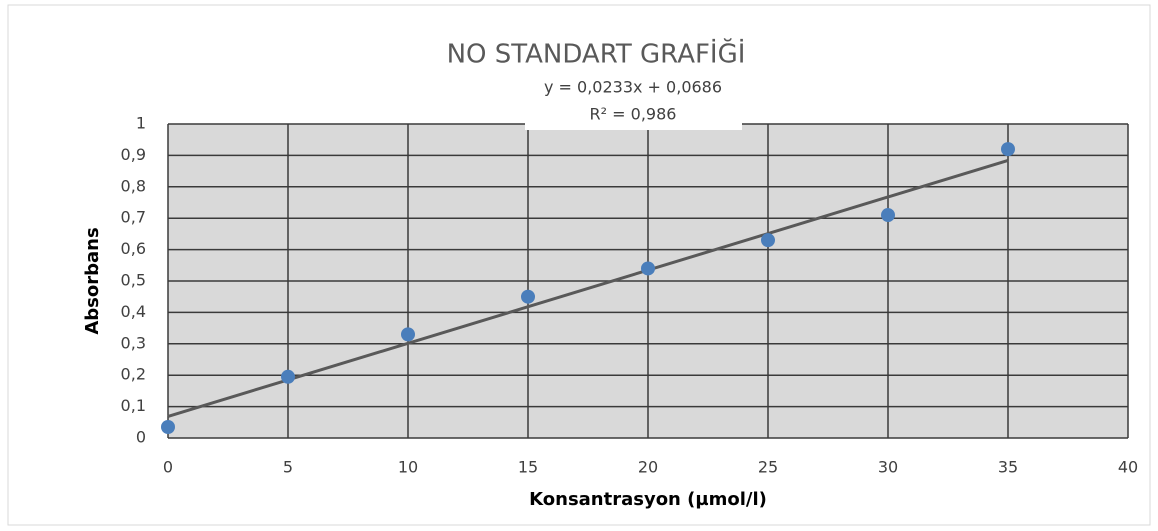 Image resolution: width=1158 pixels, height=531 pixels. Describe the element at coordinates (408, 467) in the screenshot. I see `x-tick-label: 10` at that location.